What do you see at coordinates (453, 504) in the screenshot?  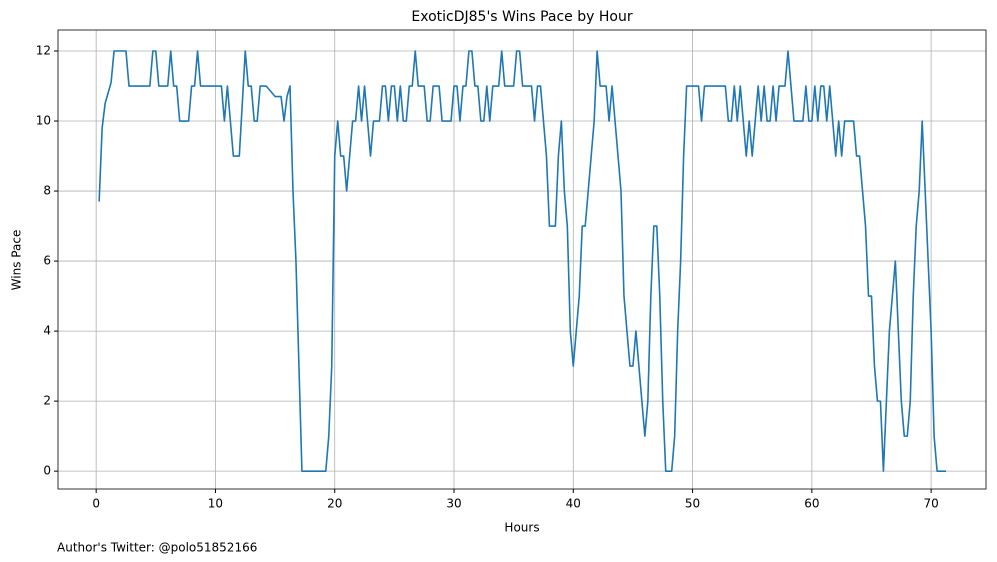 I see `x-tick-label: 30` at bounding box center [453, 504].